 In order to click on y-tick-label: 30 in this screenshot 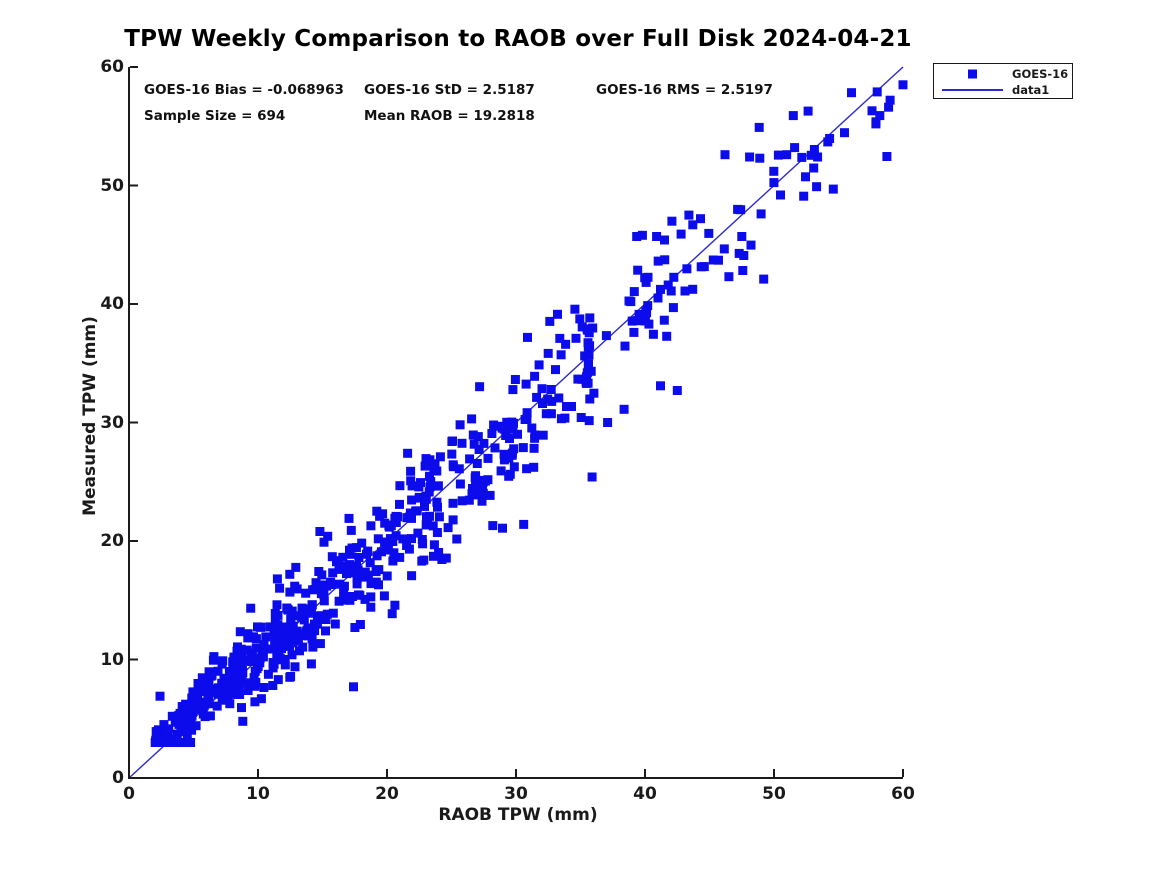, I will do `click(112, 422)`.